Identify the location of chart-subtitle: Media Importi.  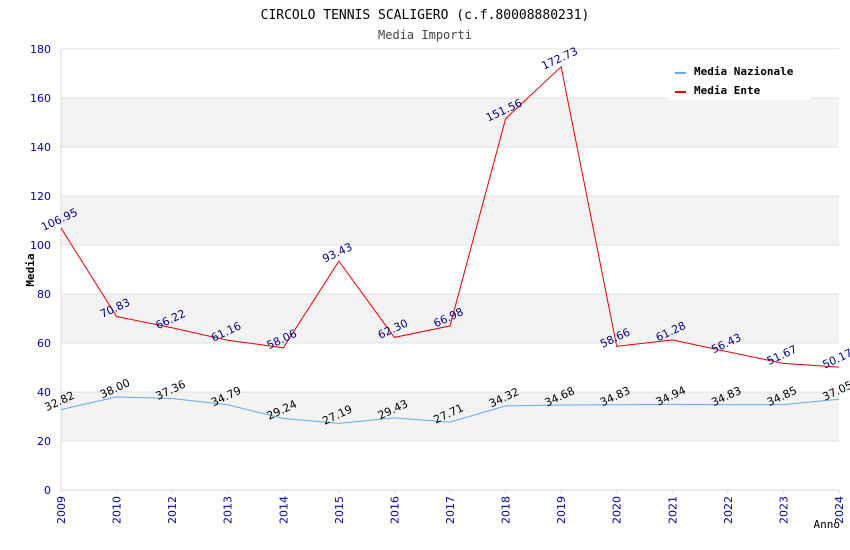
(425, 35).